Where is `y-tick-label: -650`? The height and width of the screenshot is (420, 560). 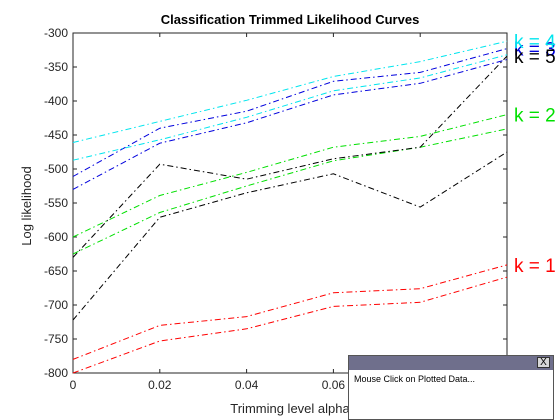 y-tick-label: -650 is located at coordinates (56, 271).